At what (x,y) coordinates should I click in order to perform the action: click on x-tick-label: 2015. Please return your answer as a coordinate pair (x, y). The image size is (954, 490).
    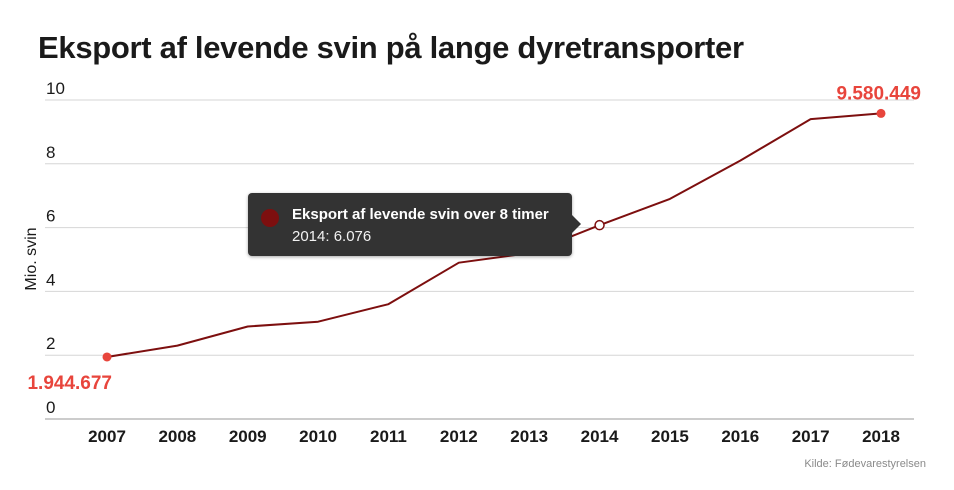
    Looking at the image, I should click on (670, 436).